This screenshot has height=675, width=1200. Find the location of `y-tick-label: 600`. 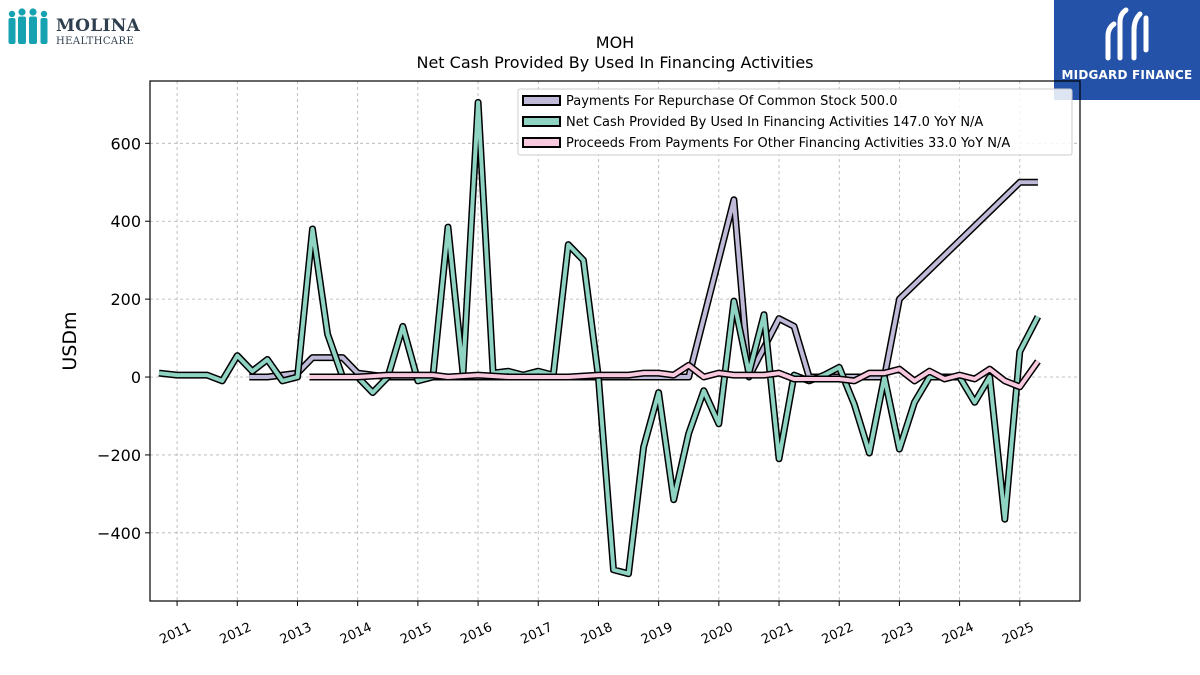

y-tick-label: 600 is located at coordinates (125, 143).